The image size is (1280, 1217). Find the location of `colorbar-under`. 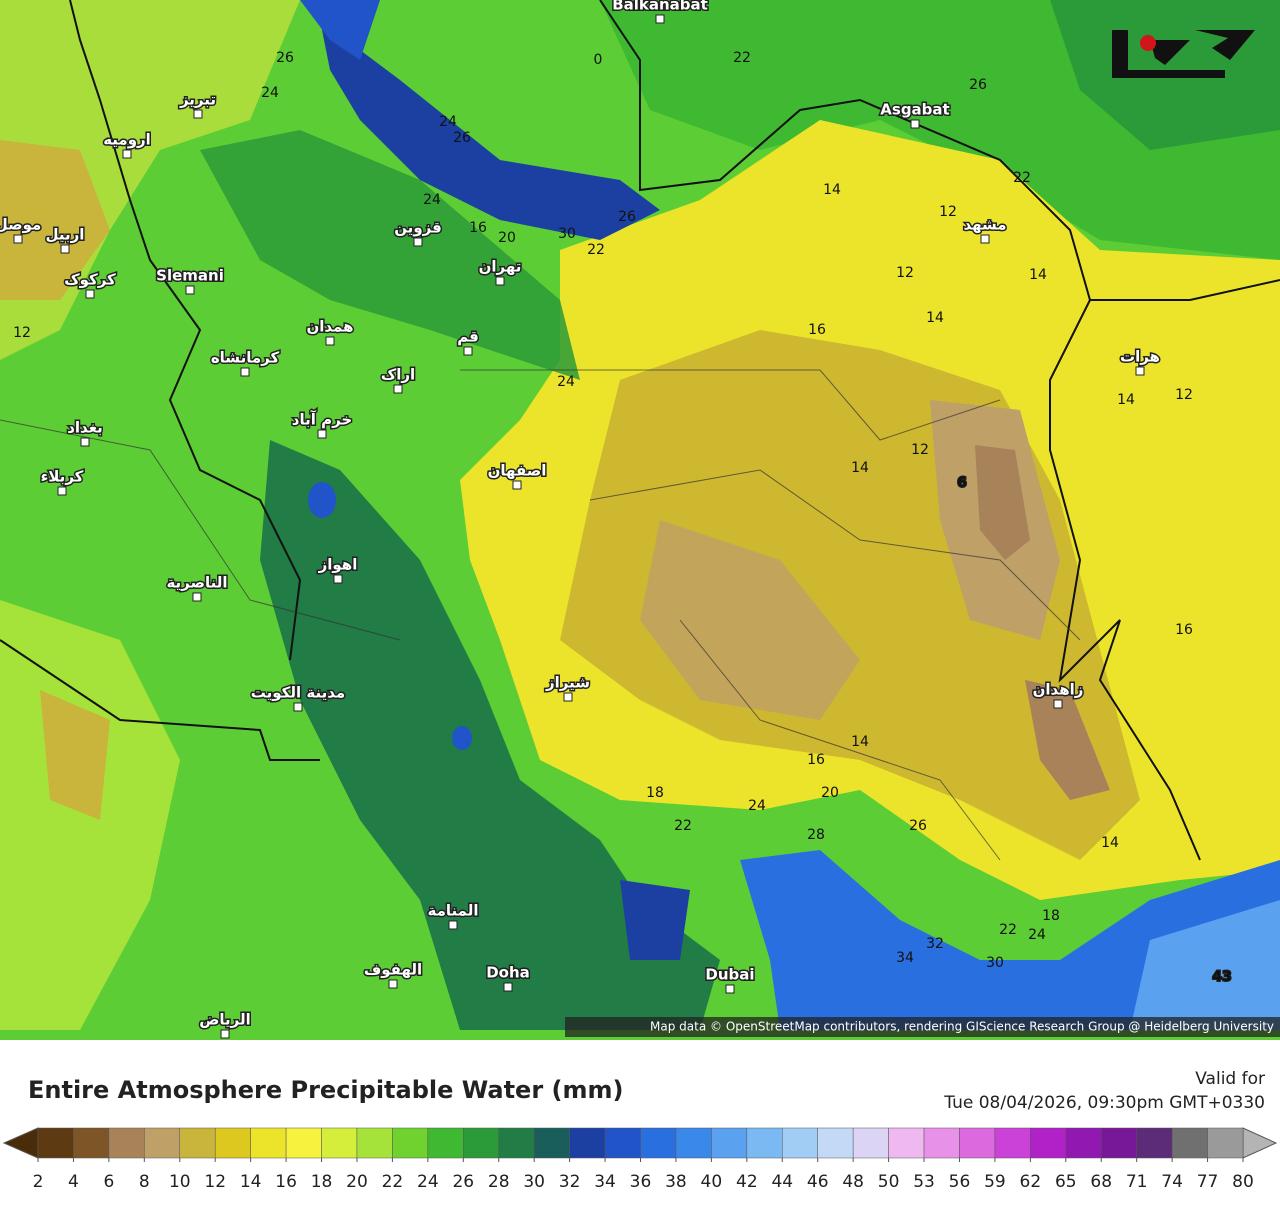

colorbar-under is located at coordinates (20, 1143).